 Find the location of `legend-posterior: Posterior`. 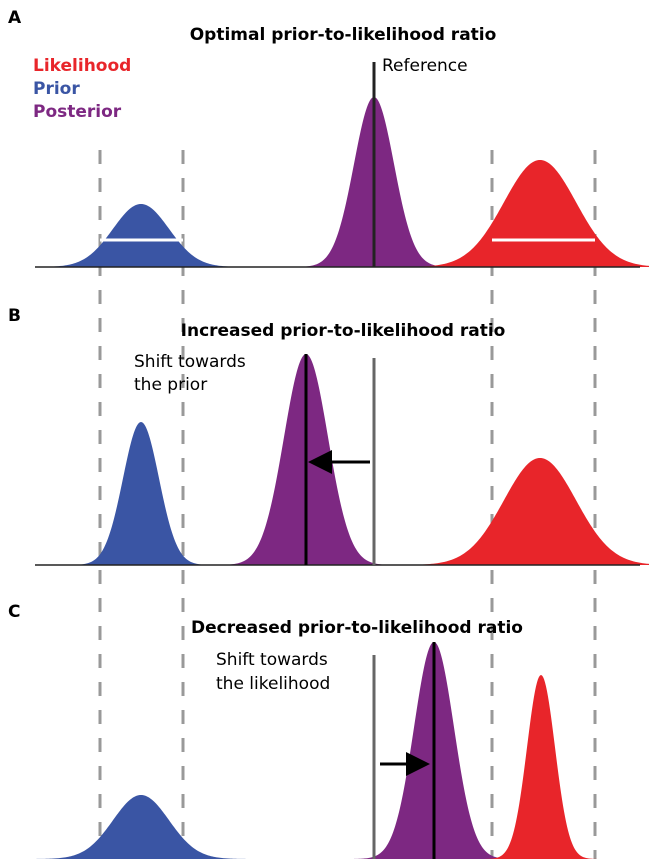

legend-posterior: Posterior is located at coordinates (77, 112).